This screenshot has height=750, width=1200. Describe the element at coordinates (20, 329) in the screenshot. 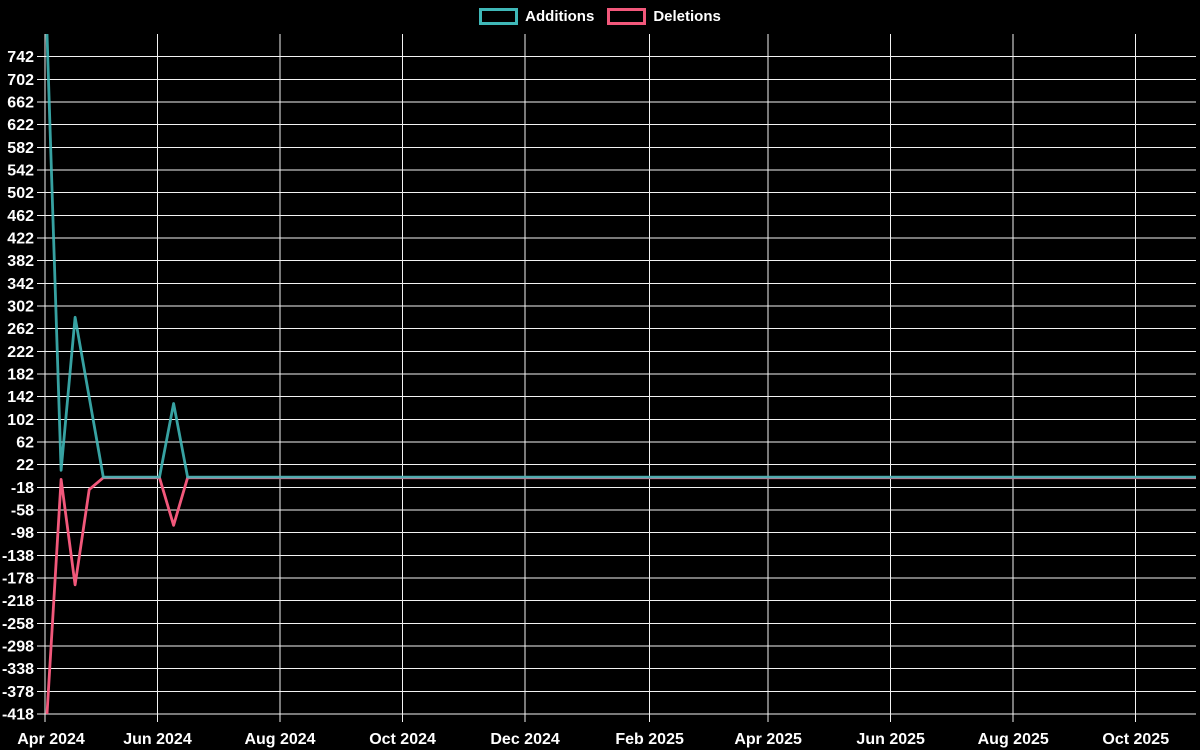

I see `y-tick-label: 262` at that location.